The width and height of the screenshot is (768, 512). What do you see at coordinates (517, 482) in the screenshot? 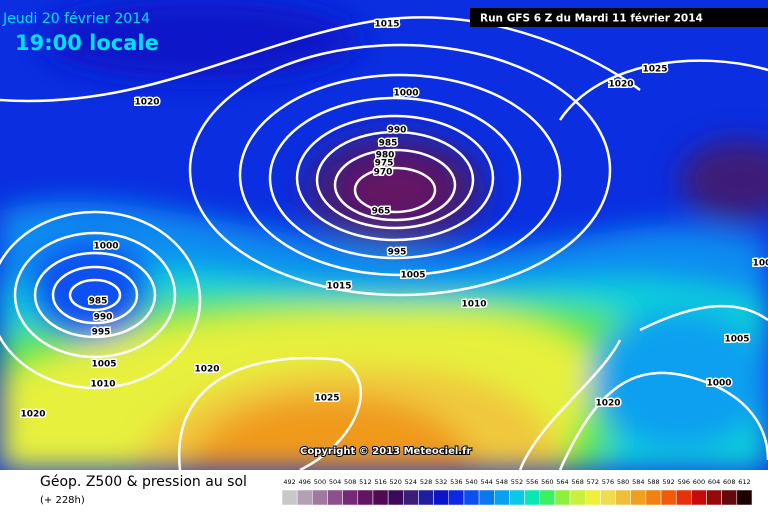
I see `colorbar-label: 552` at bounding box center [517, 482].